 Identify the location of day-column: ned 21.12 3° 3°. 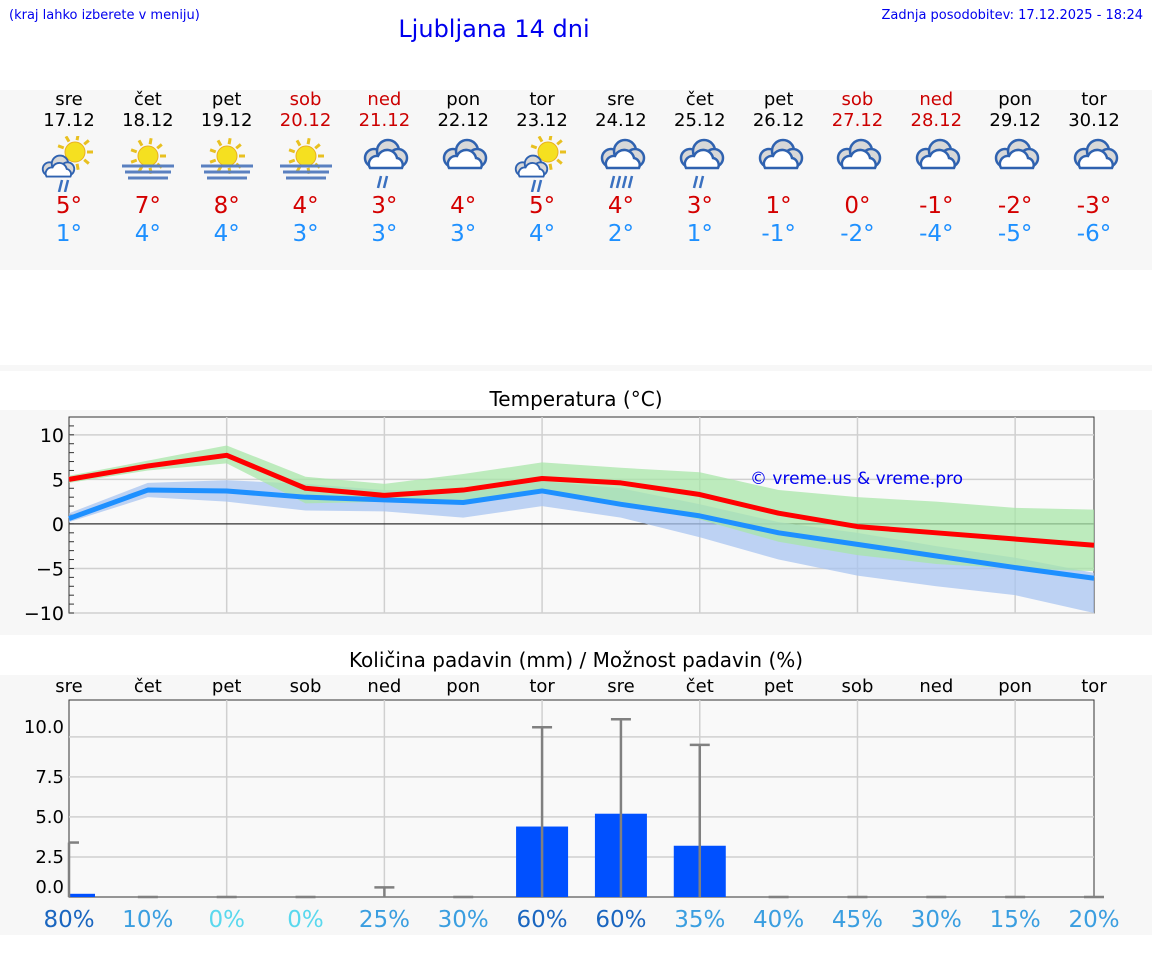
(384, 169).